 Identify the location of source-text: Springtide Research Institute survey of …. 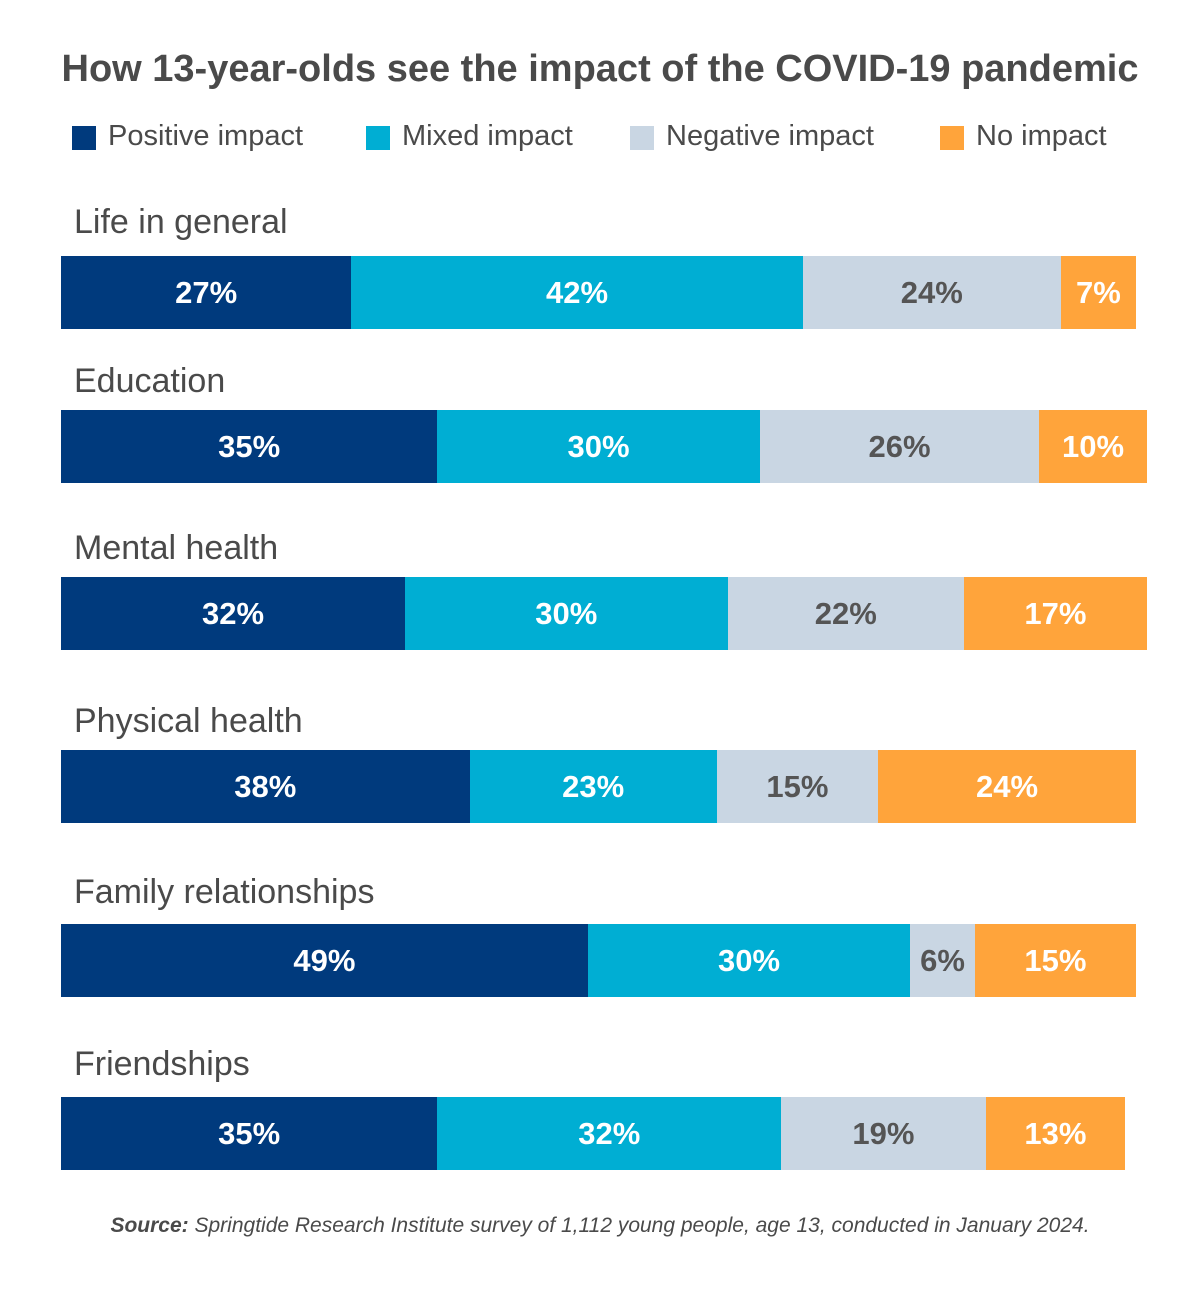
(642, 1225).